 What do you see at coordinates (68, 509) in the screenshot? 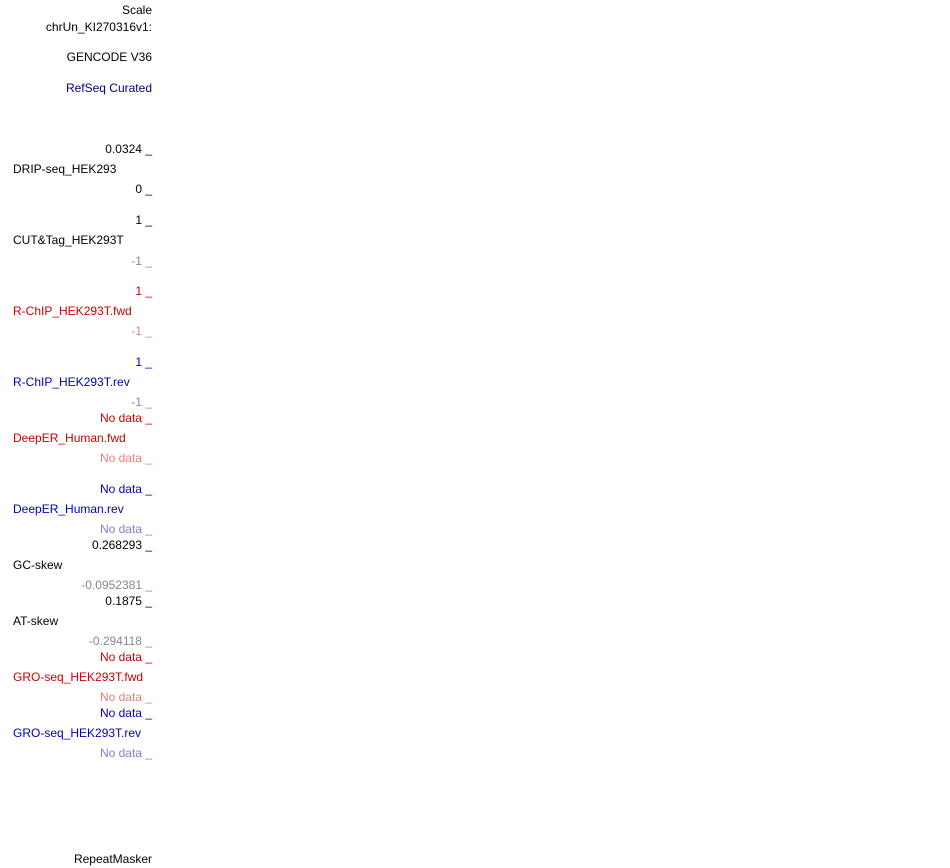
I see `track-label: DeepER_Human.rev` at bounding box center [68, 509].